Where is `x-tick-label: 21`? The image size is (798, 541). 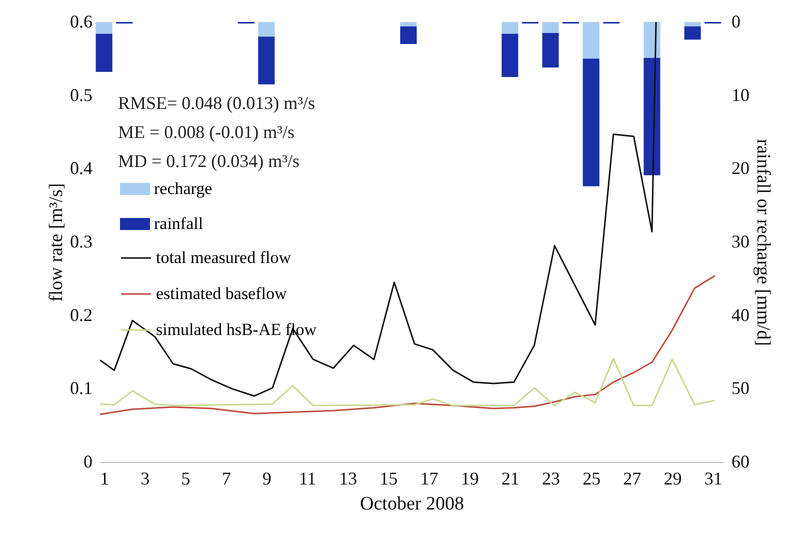 x-tick-label: 21 is located at coordinates (510, 478).